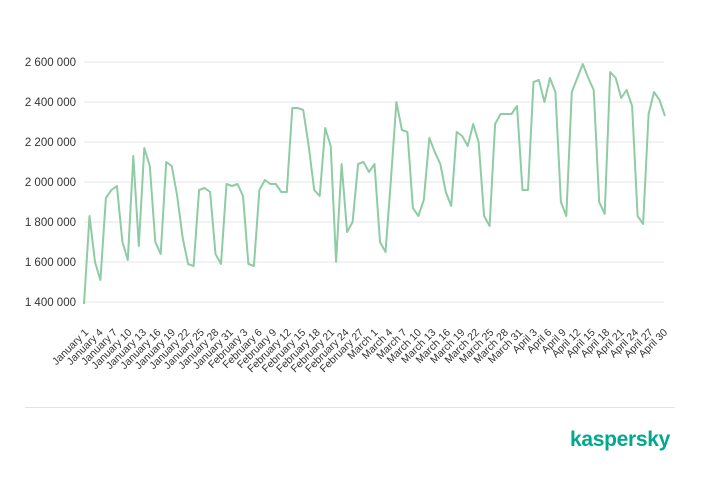  What do you see at coordinates (50, 103) in the screenshot?
I see `y-tick-label: 2 400 000` at bounding box center [50, 103].